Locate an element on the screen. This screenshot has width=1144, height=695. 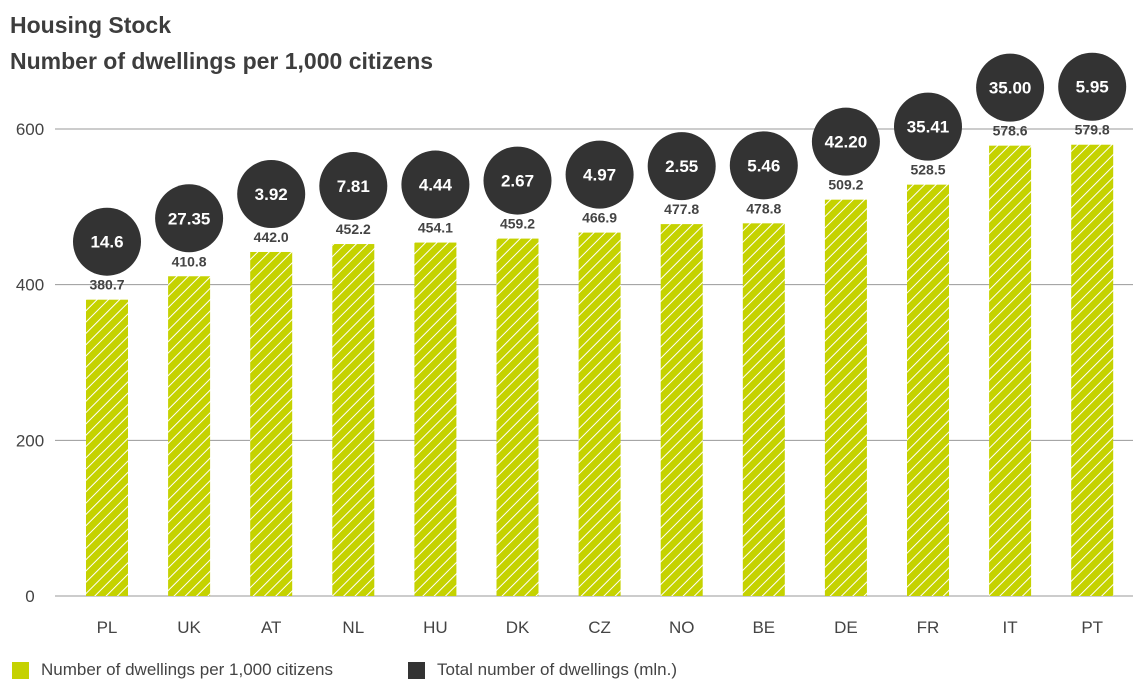
bar-value-label: 452.2 is located at coordinates (353, 229).